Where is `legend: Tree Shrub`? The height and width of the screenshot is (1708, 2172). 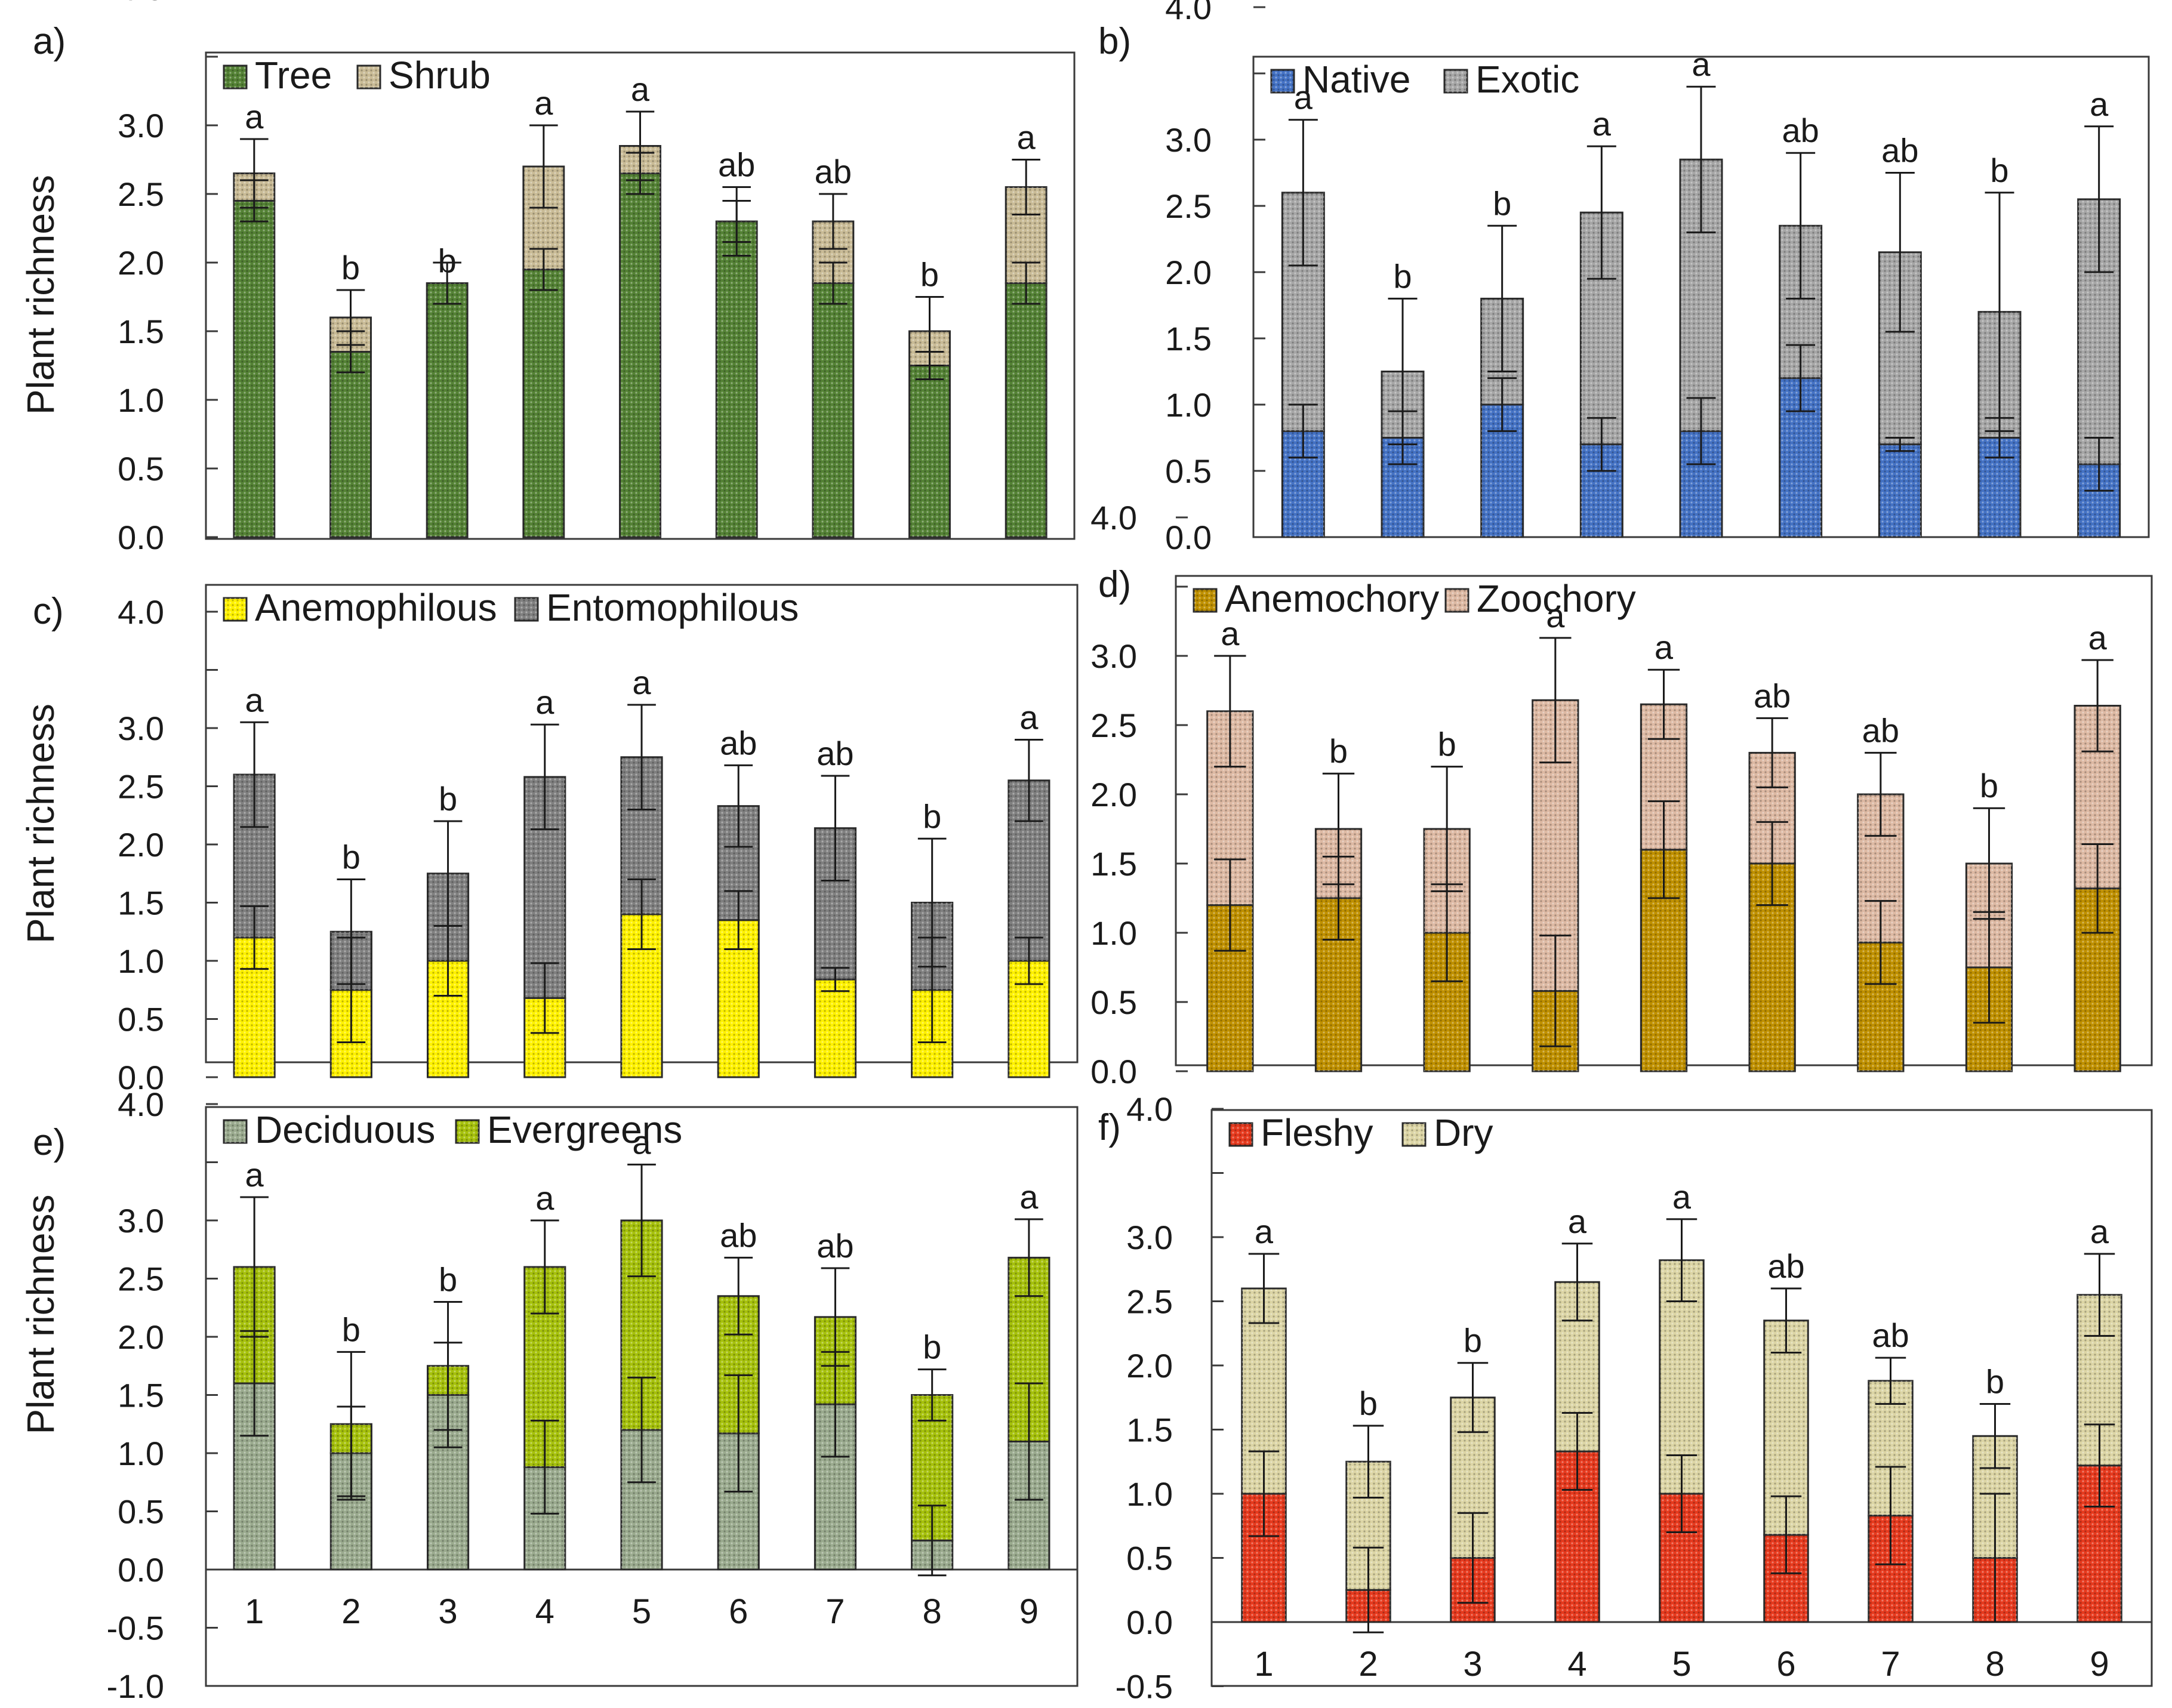
legend: Tree Shrub is located at coordinates (357, 75).